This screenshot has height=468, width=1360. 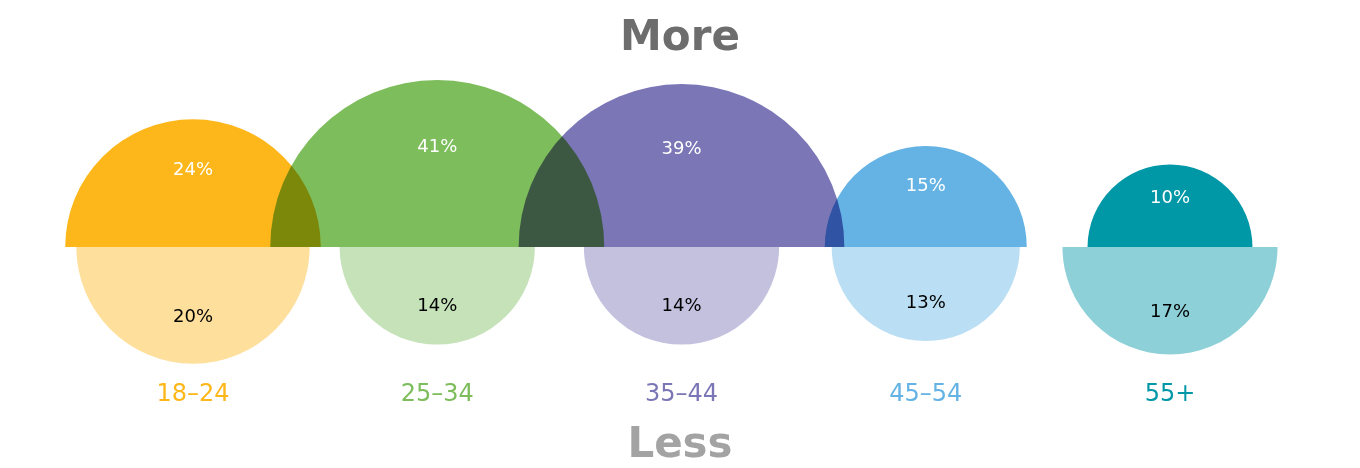 I want to click on category-label: 18–24, so click(x=193, y=393).